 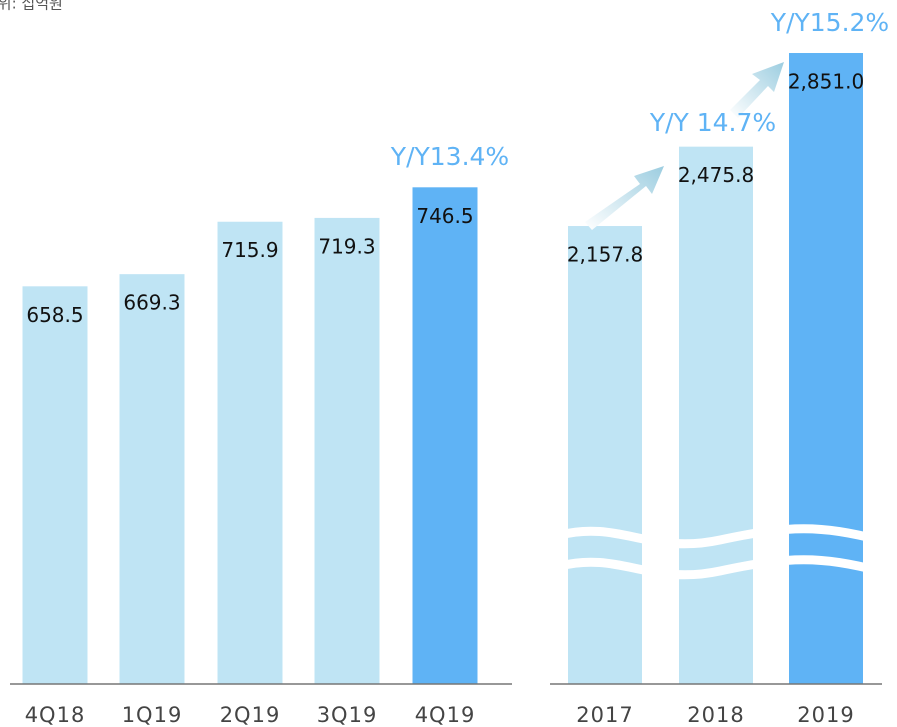 I want to click on x-tick-label: 2017, so click(x=604, y=715).